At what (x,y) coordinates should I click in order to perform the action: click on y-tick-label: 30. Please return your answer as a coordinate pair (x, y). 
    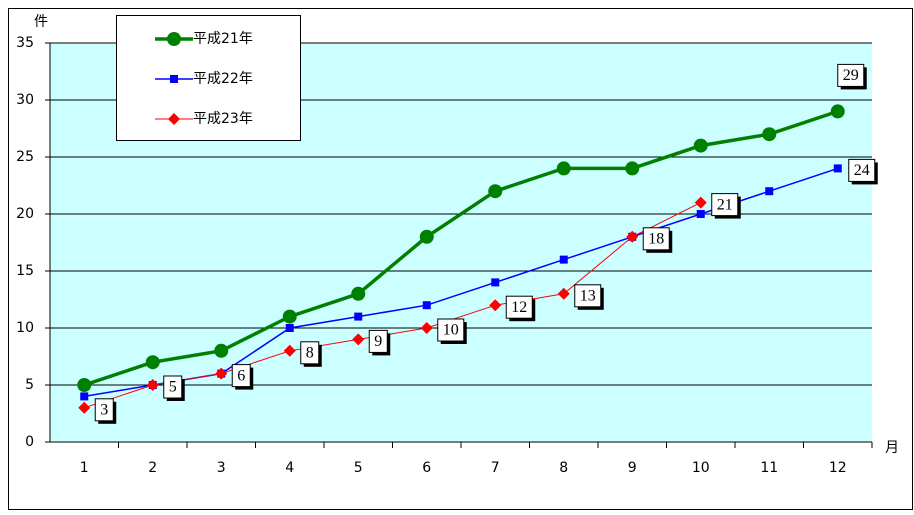
    Looking at the image, I should click on (25, 100).